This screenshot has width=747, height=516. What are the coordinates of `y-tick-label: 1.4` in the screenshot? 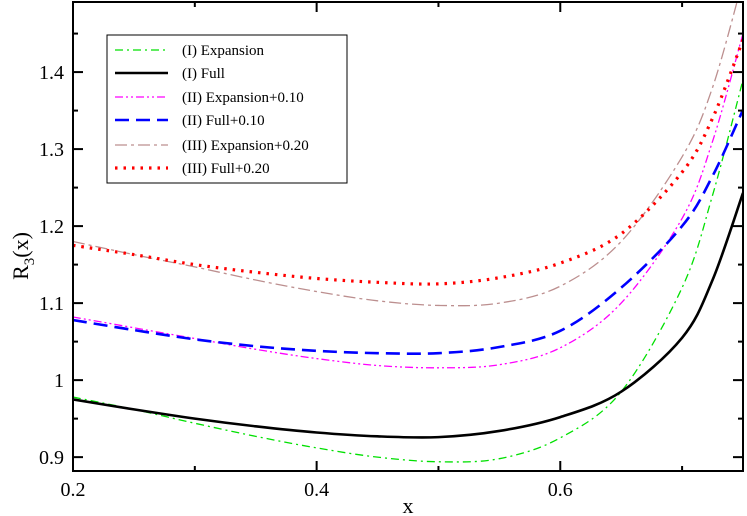 It's located at (51, 73).